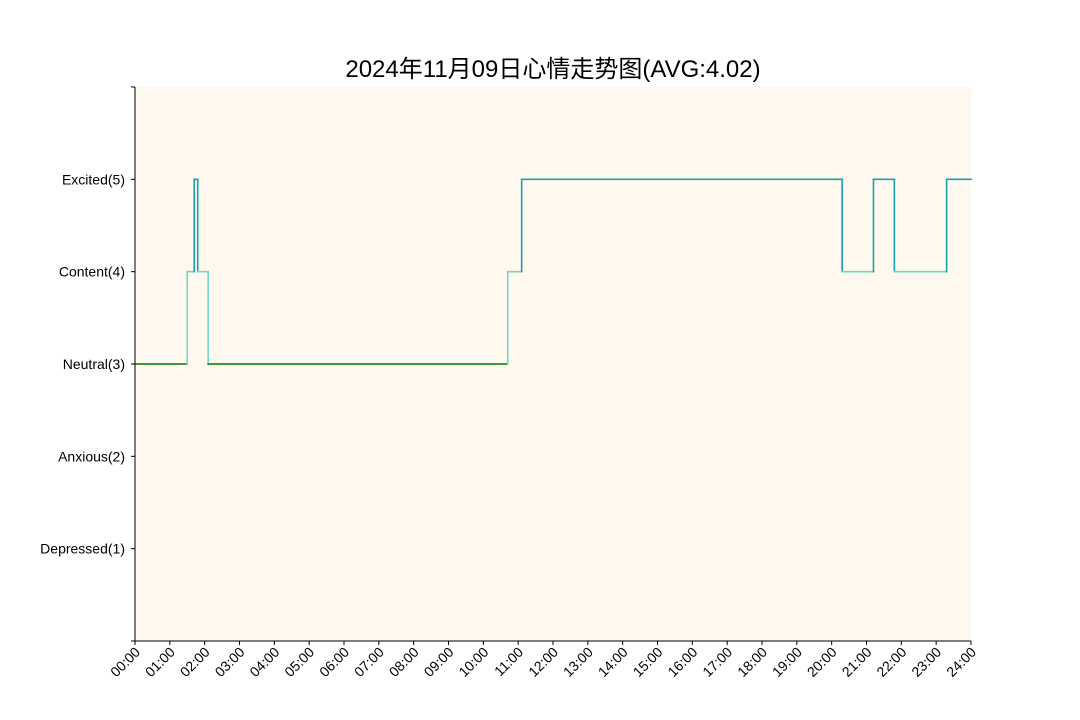  Describe the element at coordinates (752, 662) in the screenshot. I see `x-tick-label: 18:00` at that location.